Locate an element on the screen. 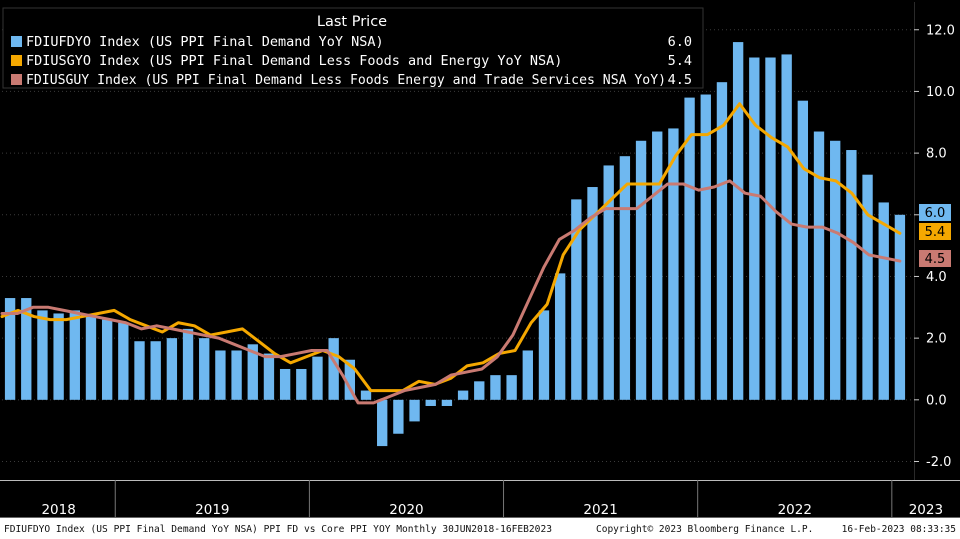  footer-bar is located at coordinates (480, 528).